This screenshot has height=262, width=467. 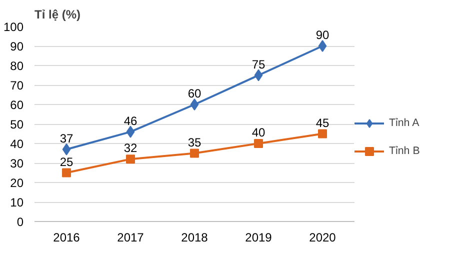 What do you see at coordinates (194, 237) in the screenshot?
I see `x-tick-label: 2018` at bounding box center [194, 237].